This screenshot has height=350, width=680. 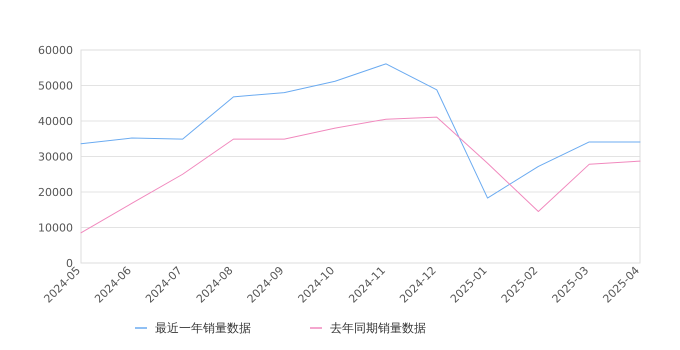 What do you see at coordinates (55, 192) in the screenshot?
I see `y-tick-label: 20000` at bounding box center [55, 192].